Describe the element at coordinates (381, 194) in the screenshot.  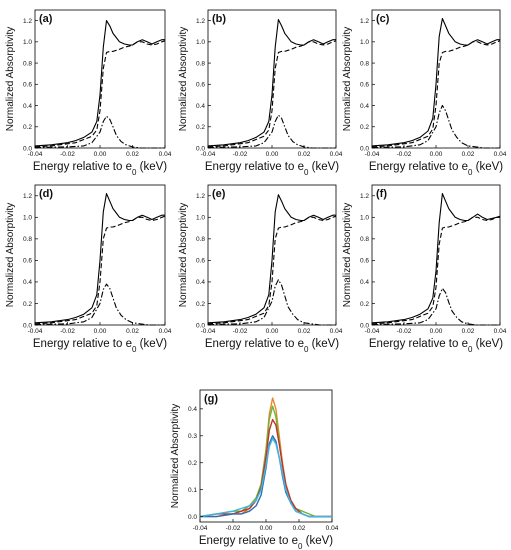
I see `panel-label: (f)` at that location.